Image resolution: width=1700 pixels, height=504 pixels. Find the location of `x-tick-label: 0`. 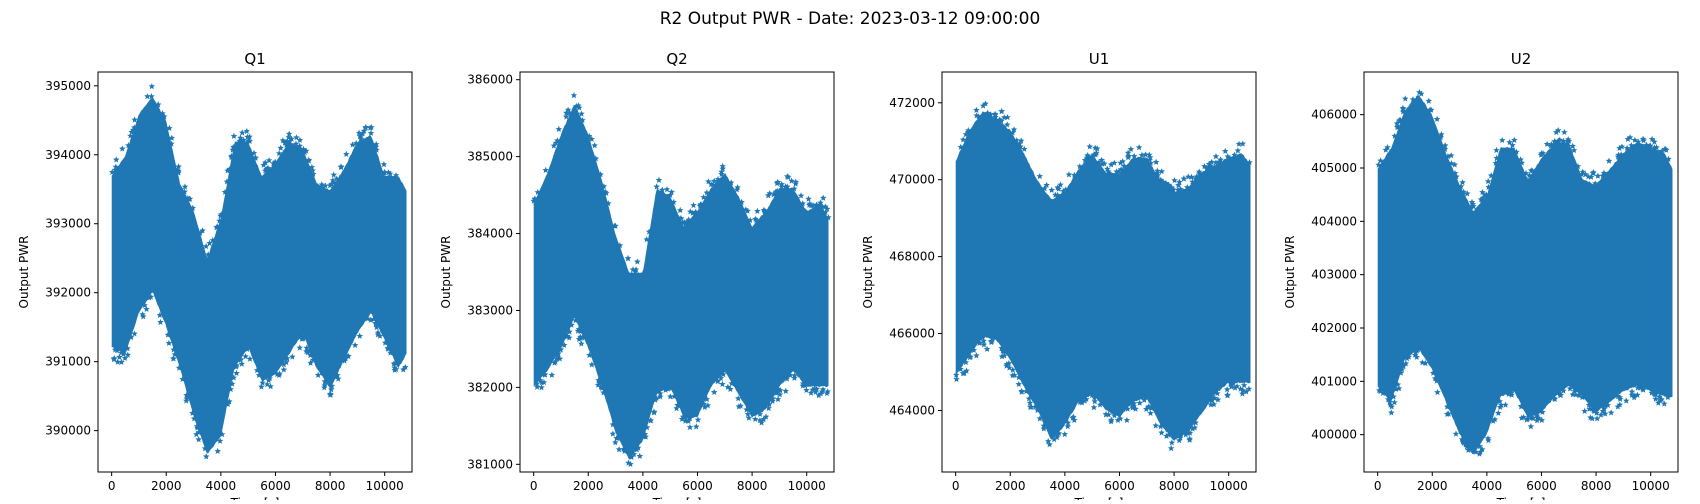

x-tick-label: 0 is located at coordinates (534, 486).